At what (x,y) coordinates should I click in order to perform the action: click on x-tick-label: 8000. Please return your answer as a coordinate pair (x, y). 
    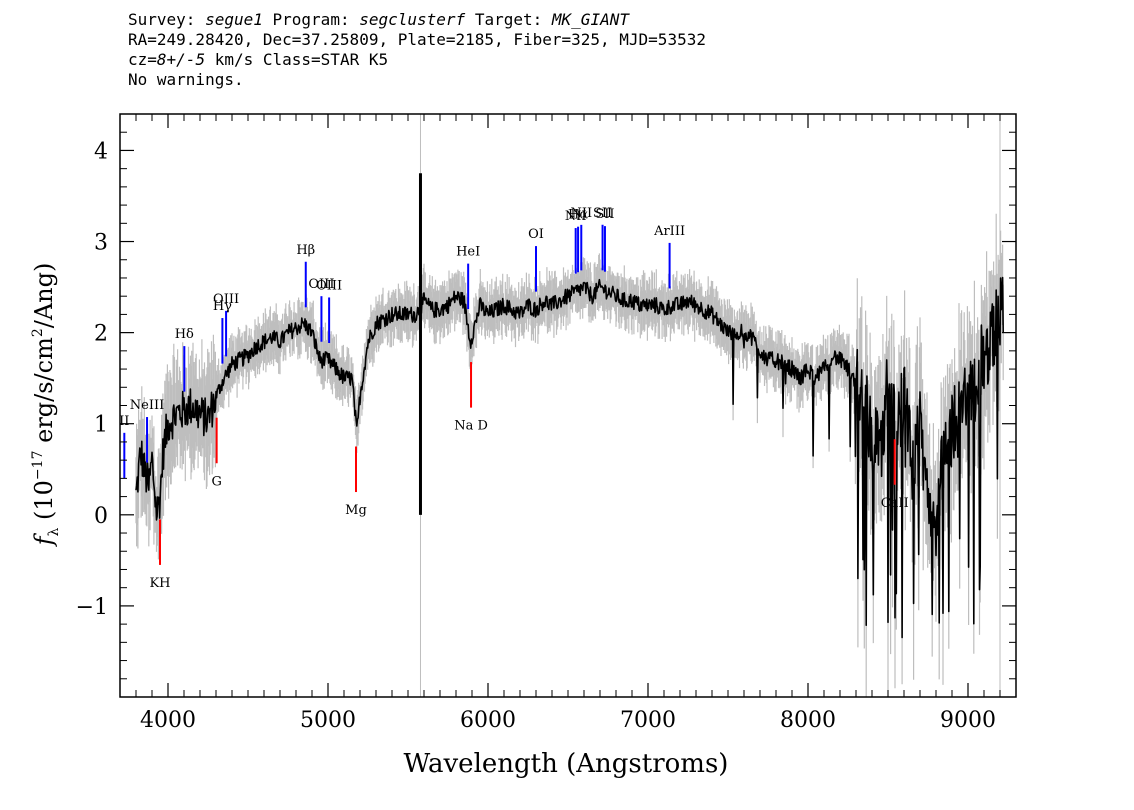
    Looking at the image, I should click on (808, 720).